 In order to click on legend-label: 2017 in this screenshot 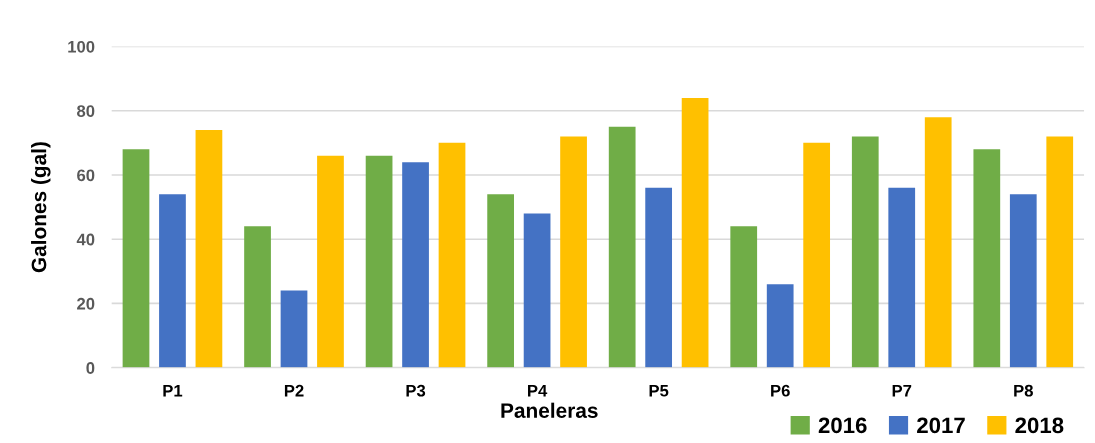, I will do `click(941, 425)`.